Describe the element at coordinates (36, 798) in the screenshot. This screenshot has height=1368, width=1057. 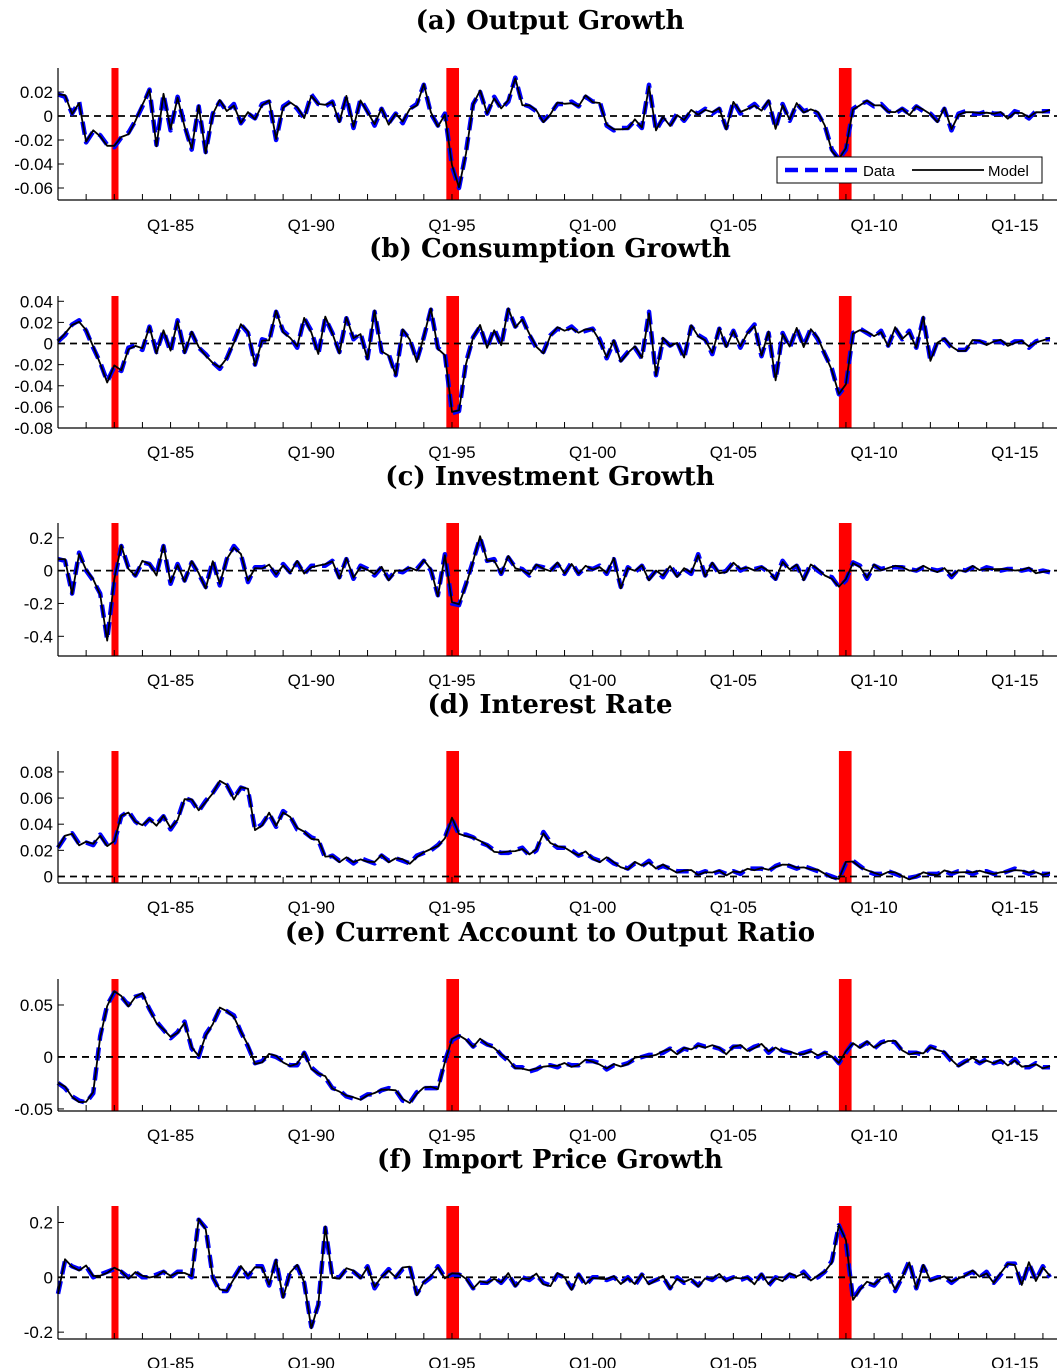
I see `y-tick-label: 0.06` at that location.